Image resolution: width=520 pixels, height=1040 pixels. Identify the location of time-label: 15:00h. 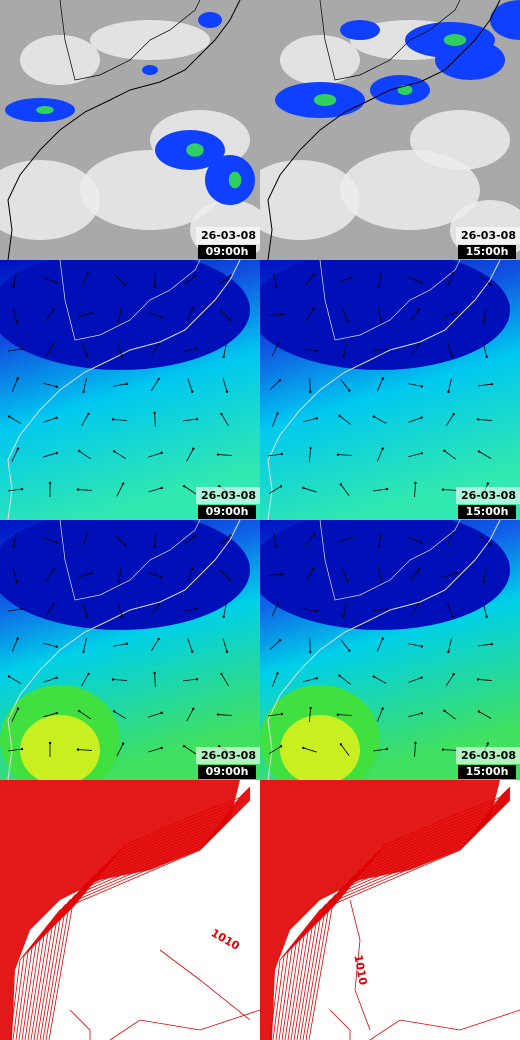
(487, 511).